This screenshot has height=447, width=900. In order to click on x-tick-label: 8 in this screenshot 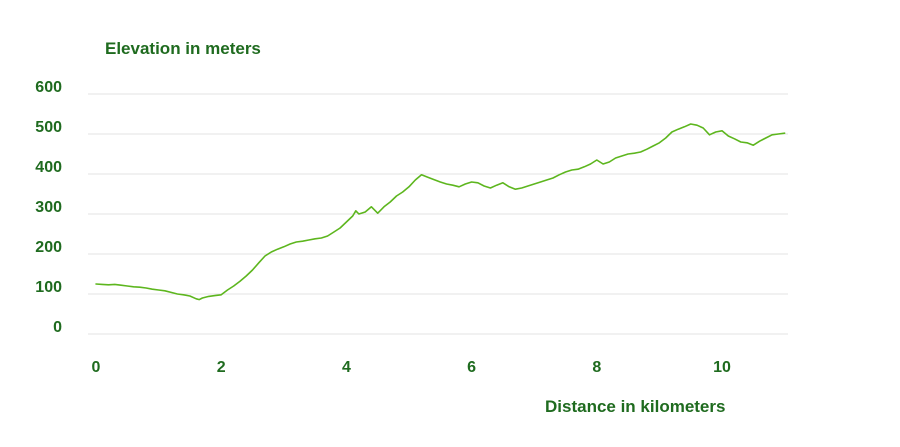, I will do `click(596, 367)`.